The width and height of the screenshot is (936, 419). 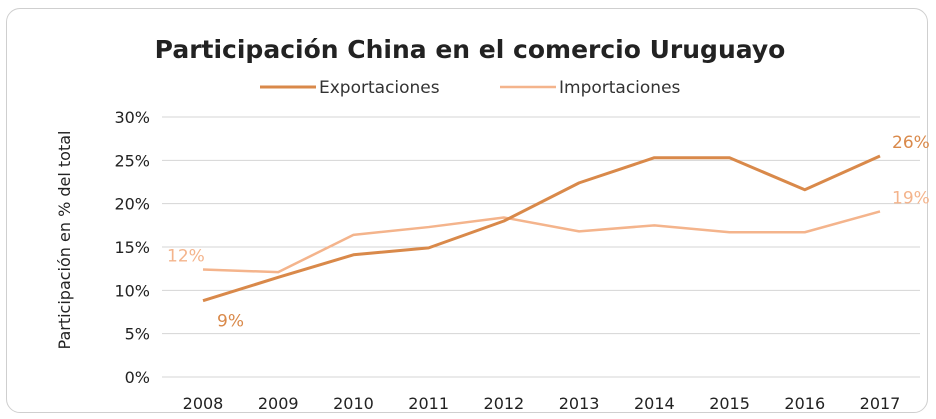 What do you see at coordinates (880, 403) in the screenshot?
I see `x-tick-label-2017: 2017` at bounding box center [880, 403].